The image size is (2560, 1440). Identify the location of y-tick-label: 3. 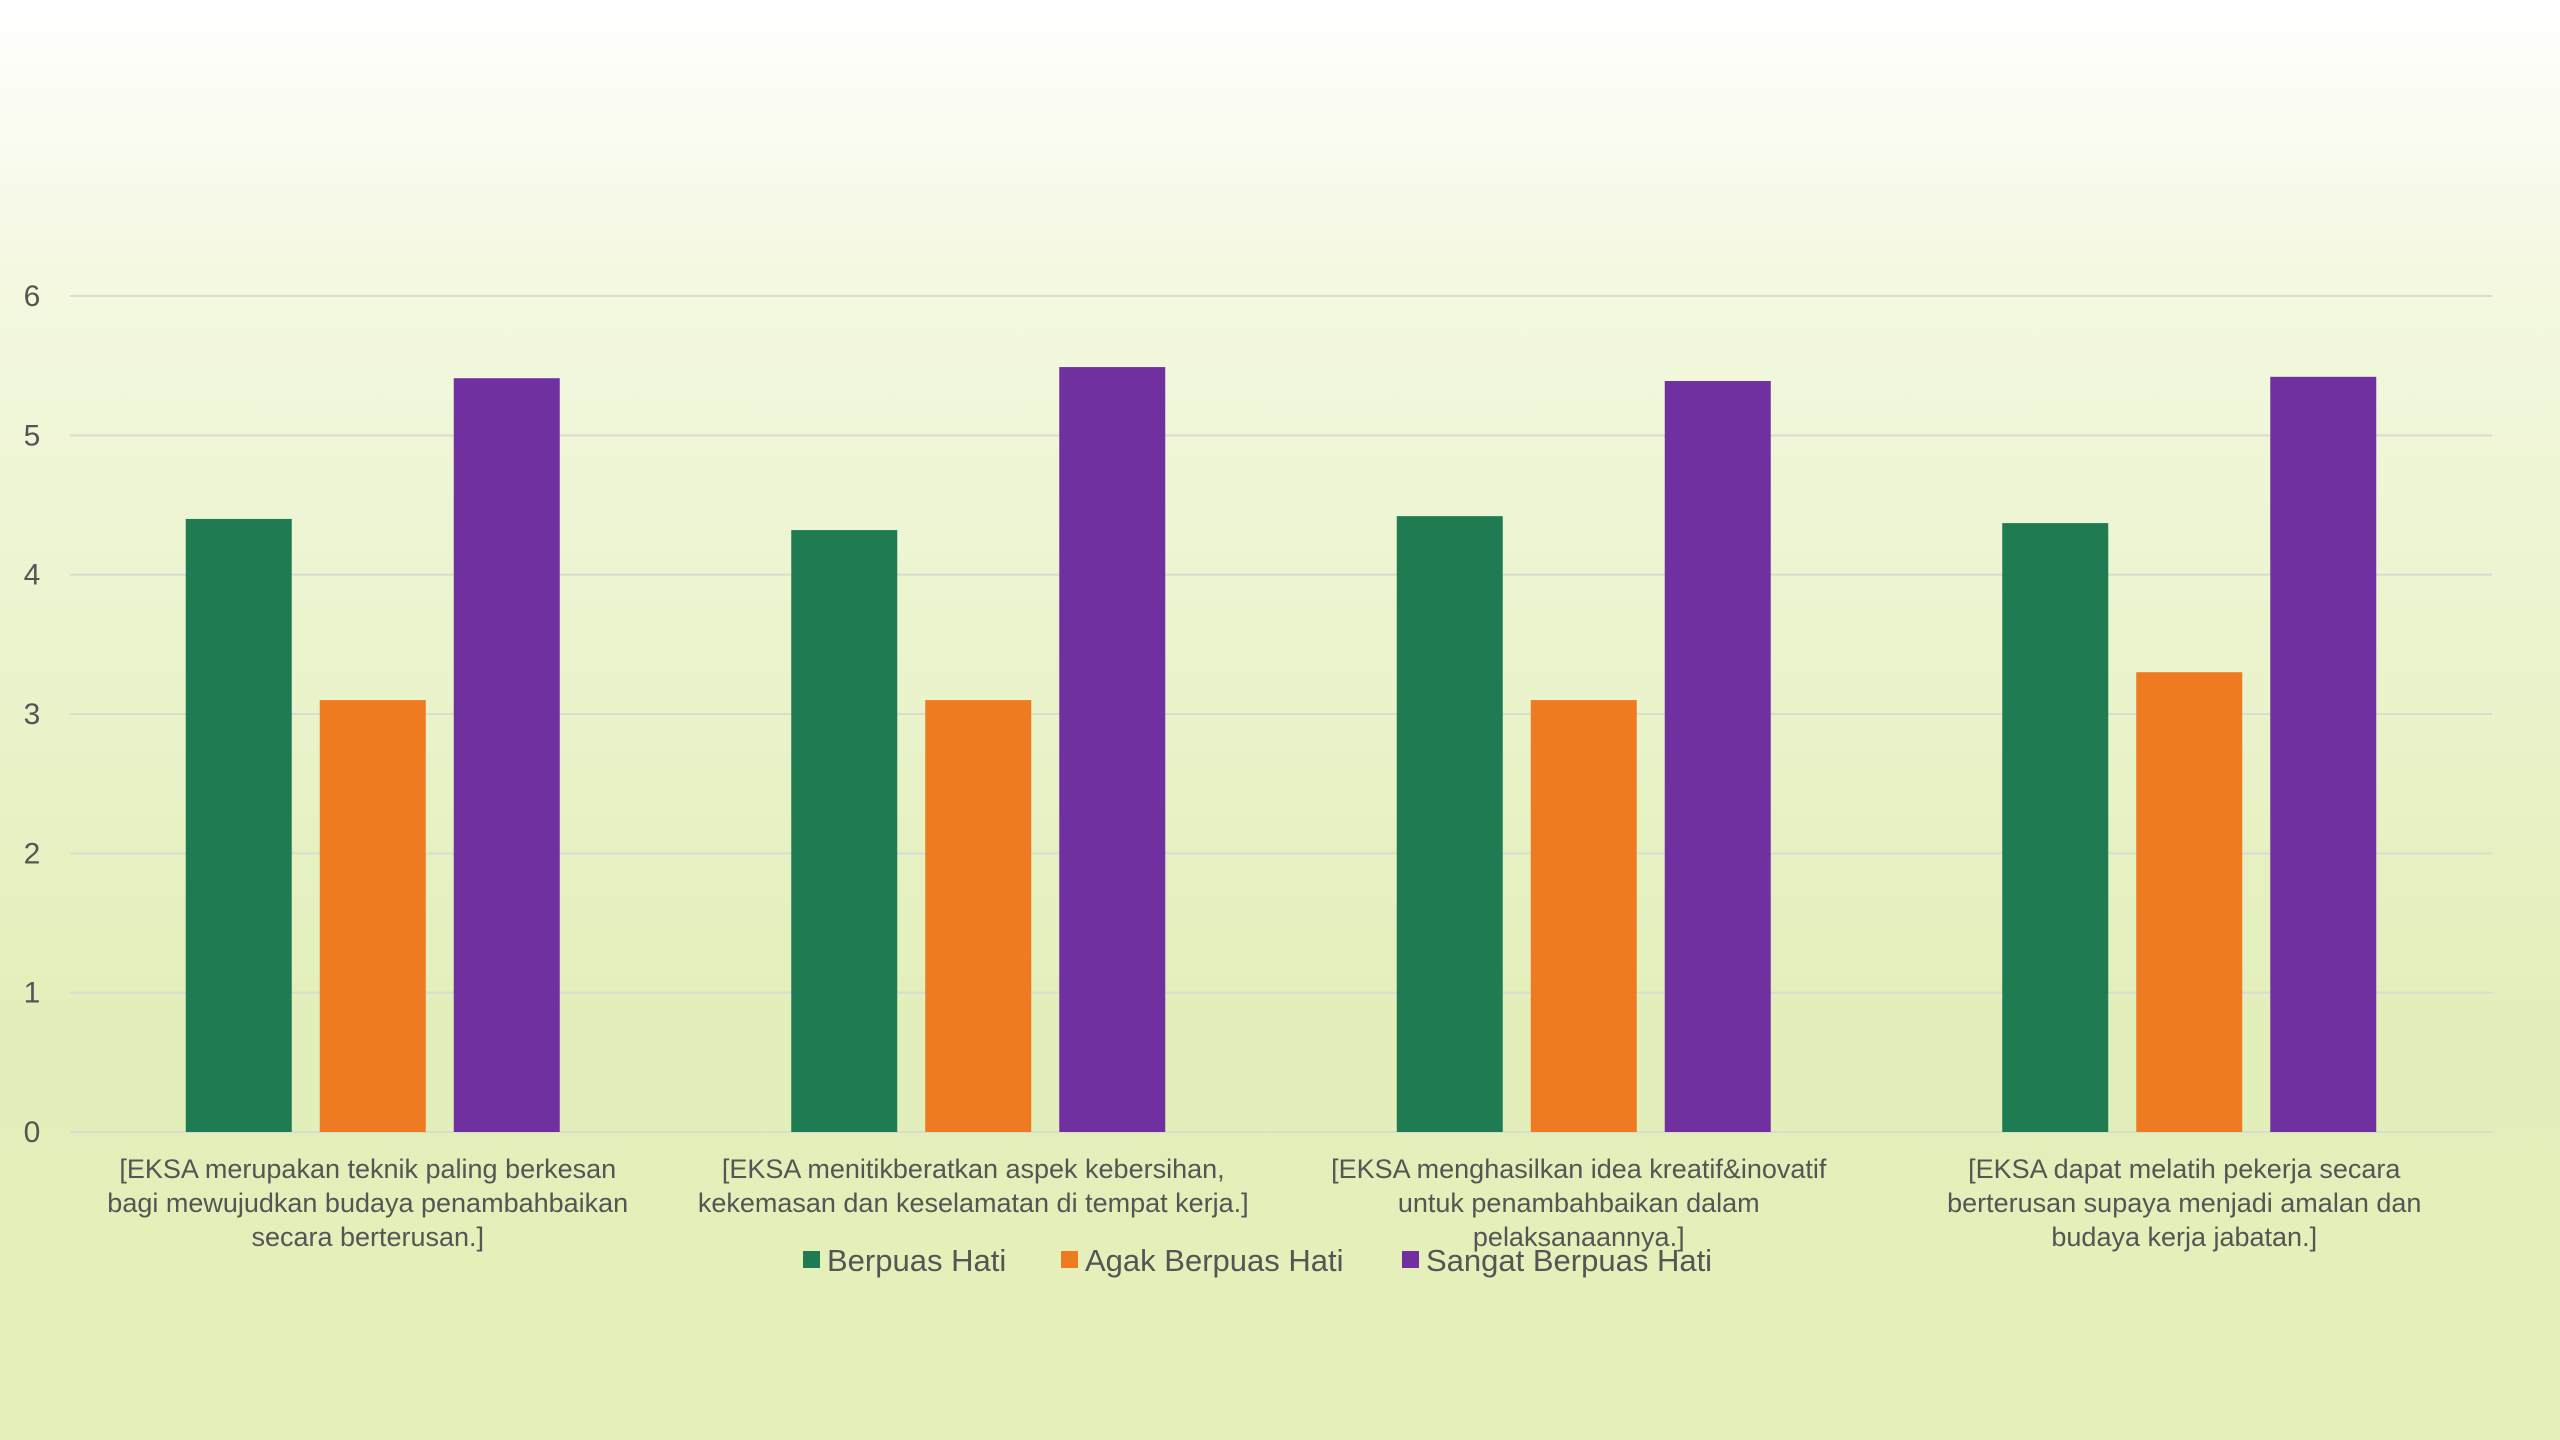
(32, 714).